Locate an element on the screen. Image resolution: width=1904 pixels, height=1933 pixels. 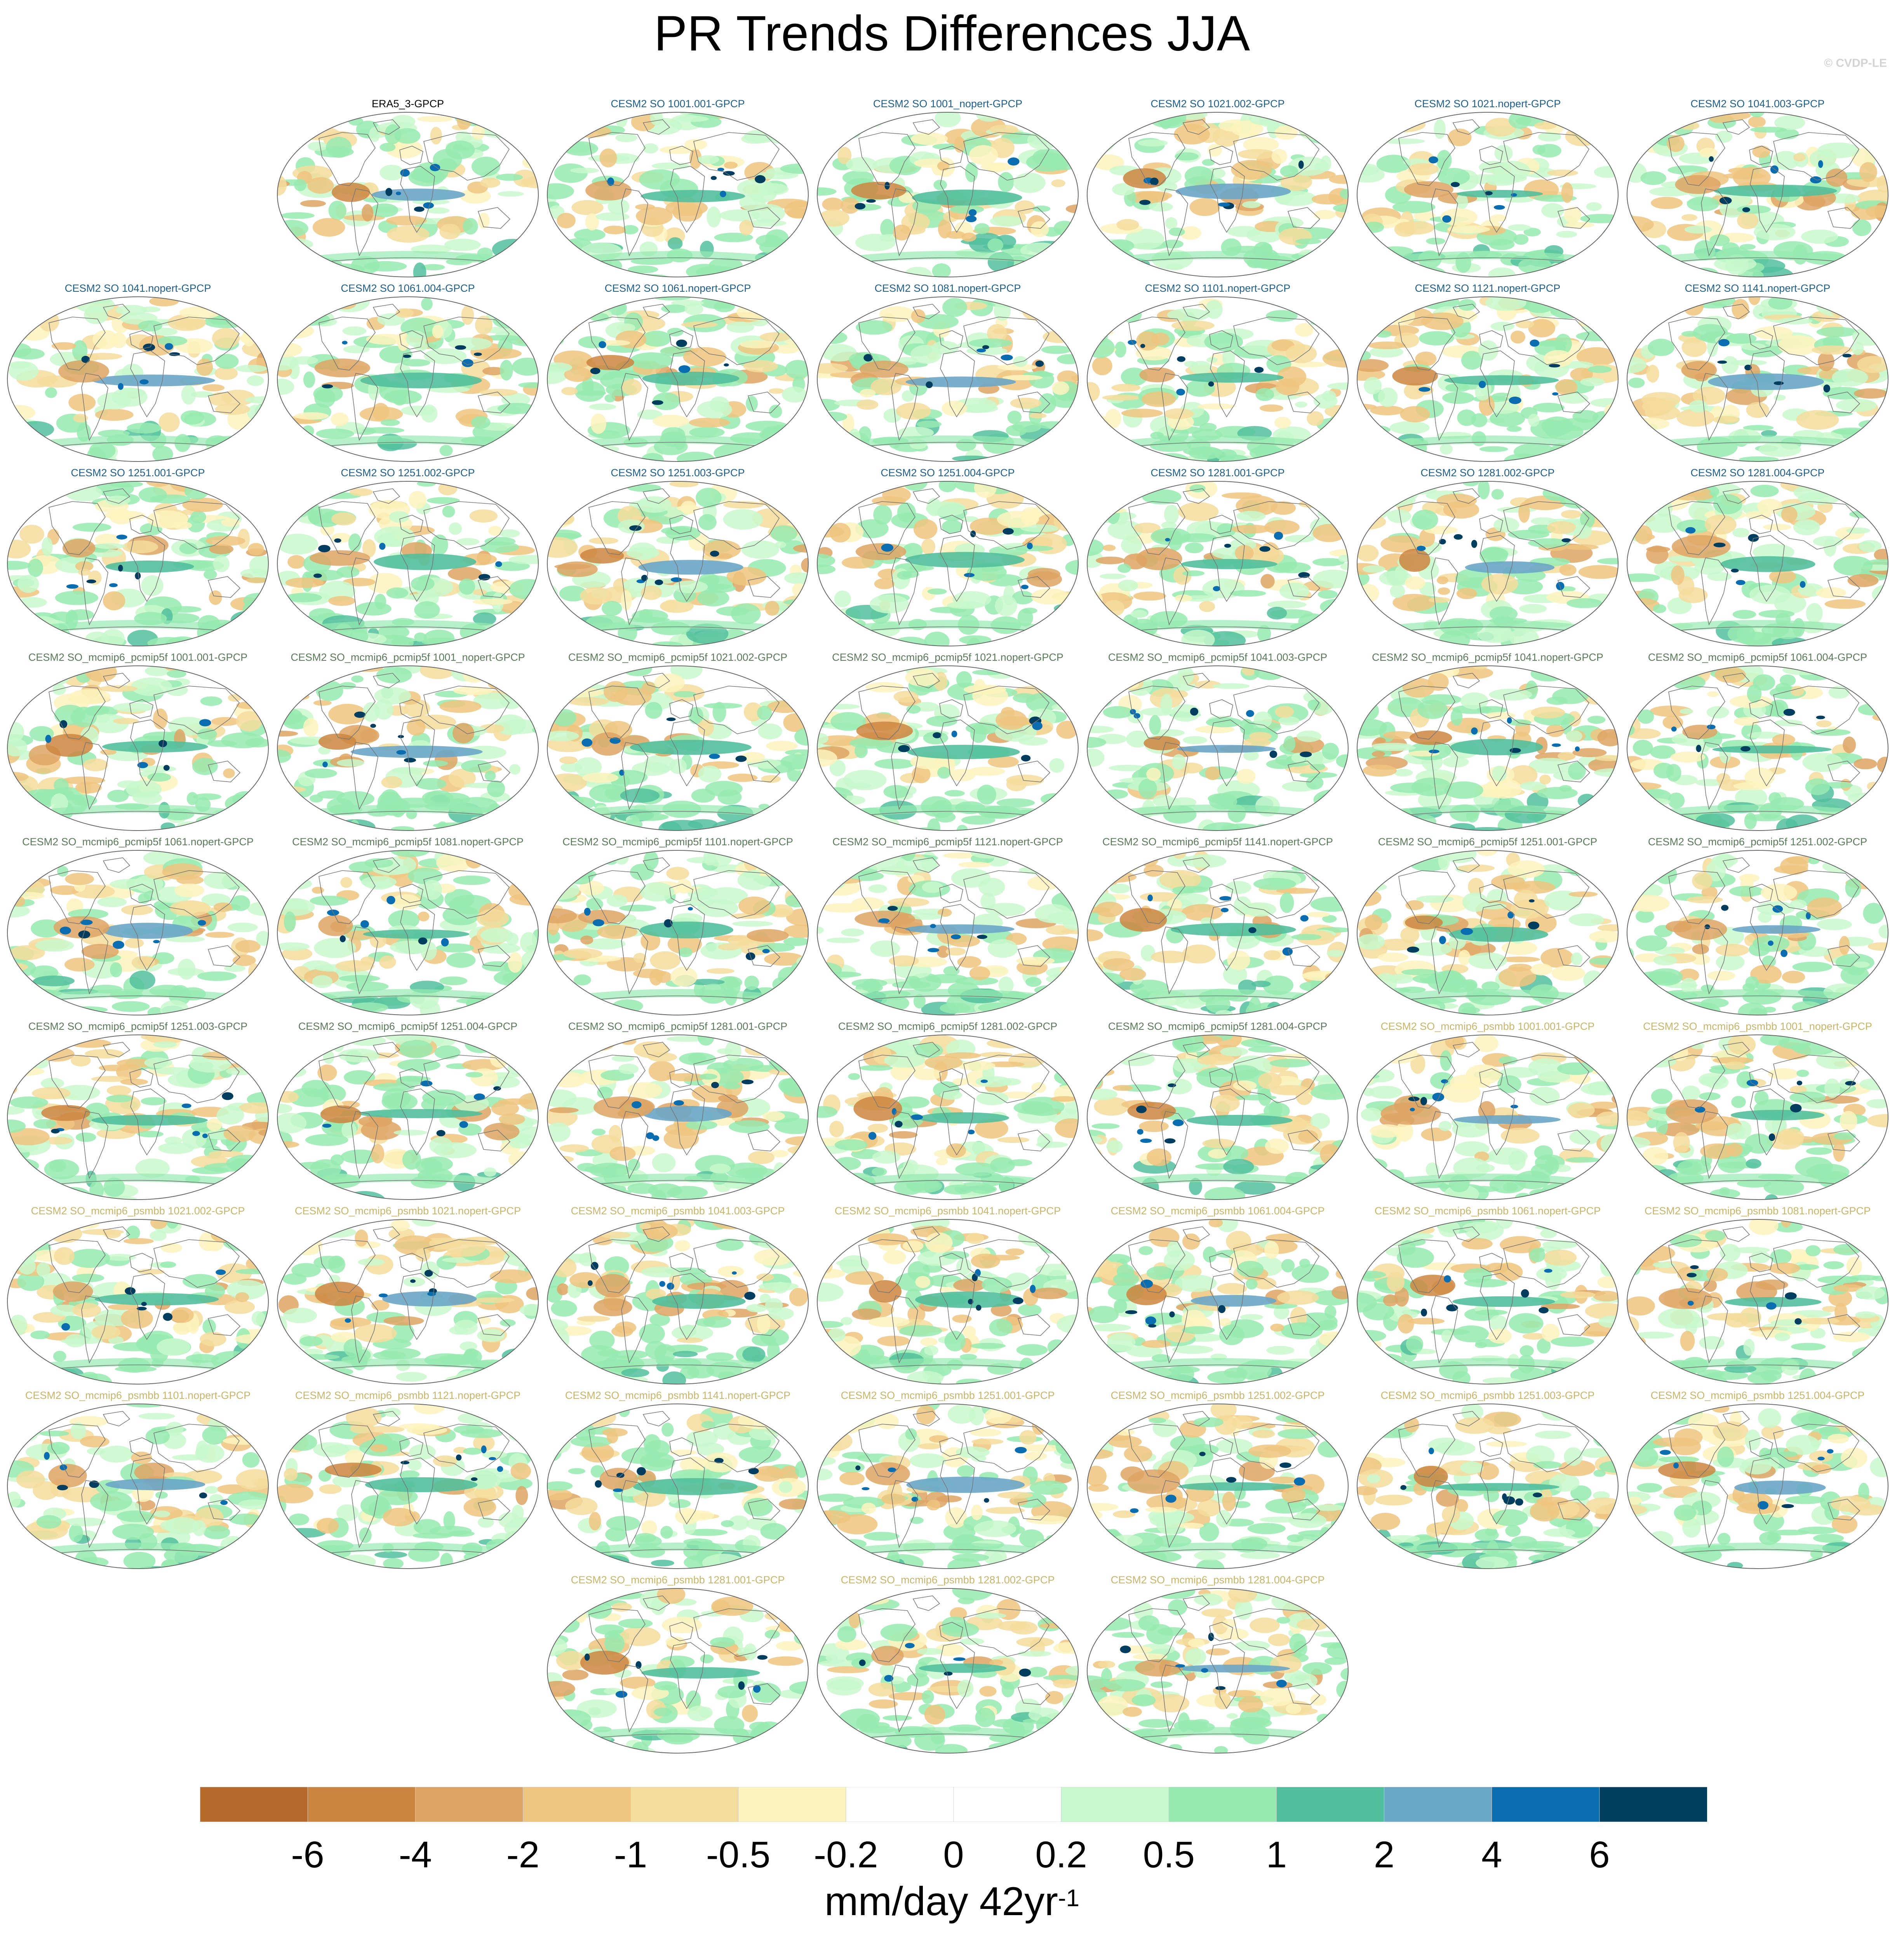
panel-title: CESM2 SO_mcmip6_pcmip5f 1081.nopert-GPCP is located at coordinates (408, 842).